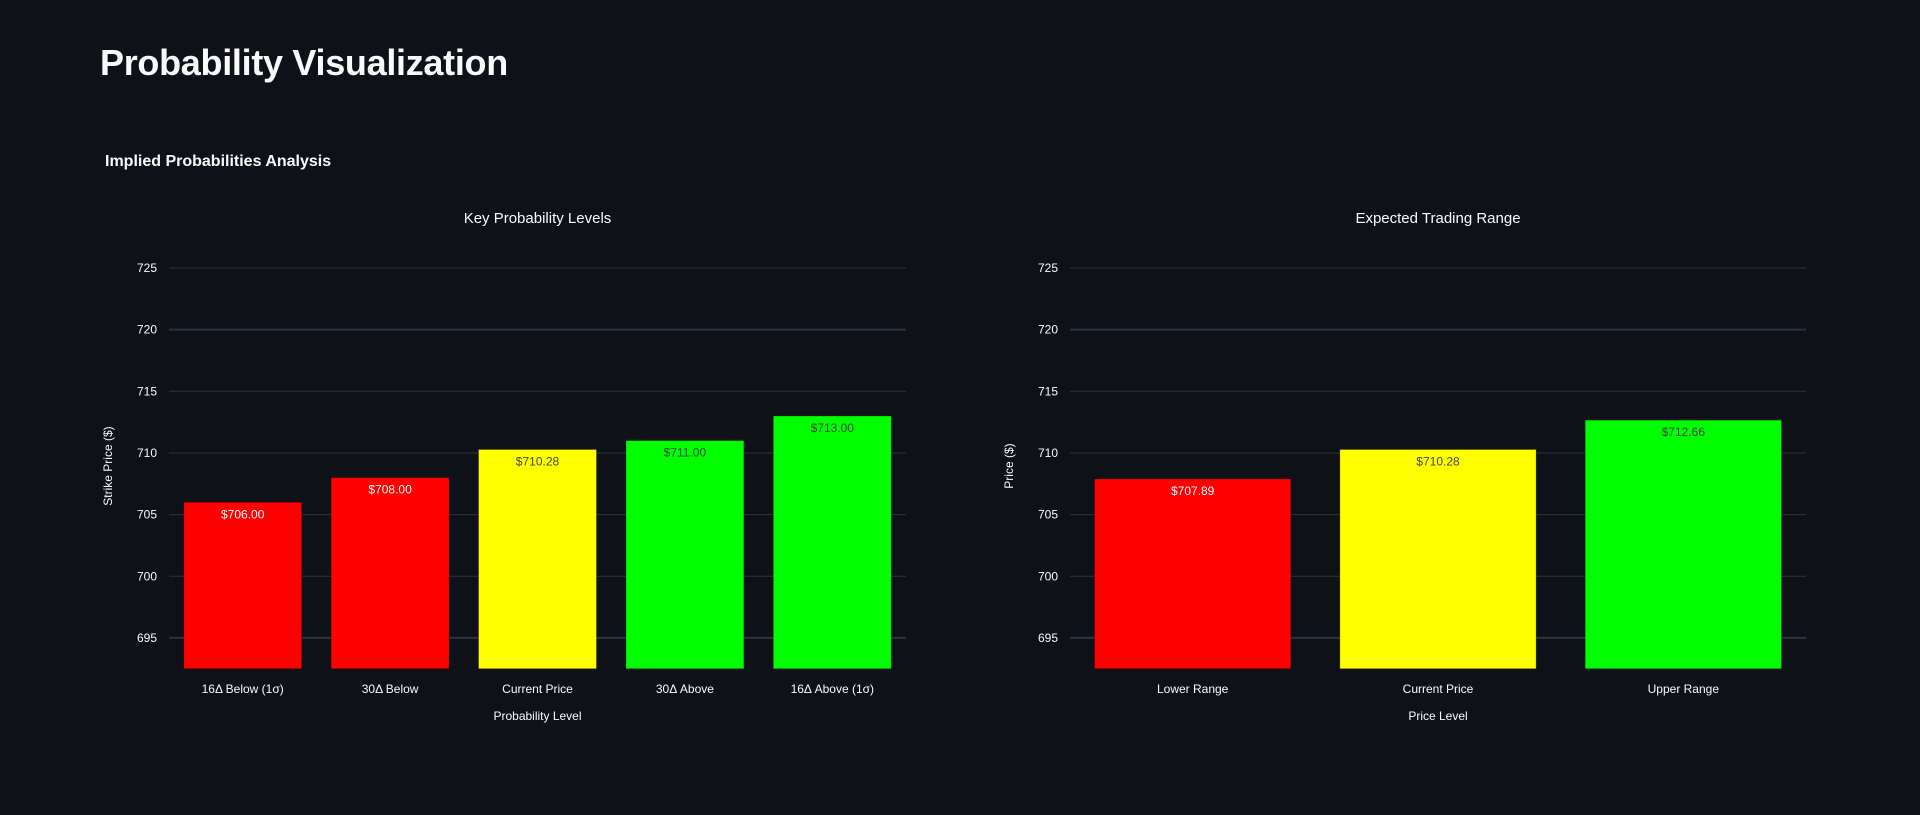 This screenshot has width=1920, height=815. What do you see at coordinates (243, 514) in the screenshot?
I see `bar-value-label: $706.00` at bounding box center [243, 514].